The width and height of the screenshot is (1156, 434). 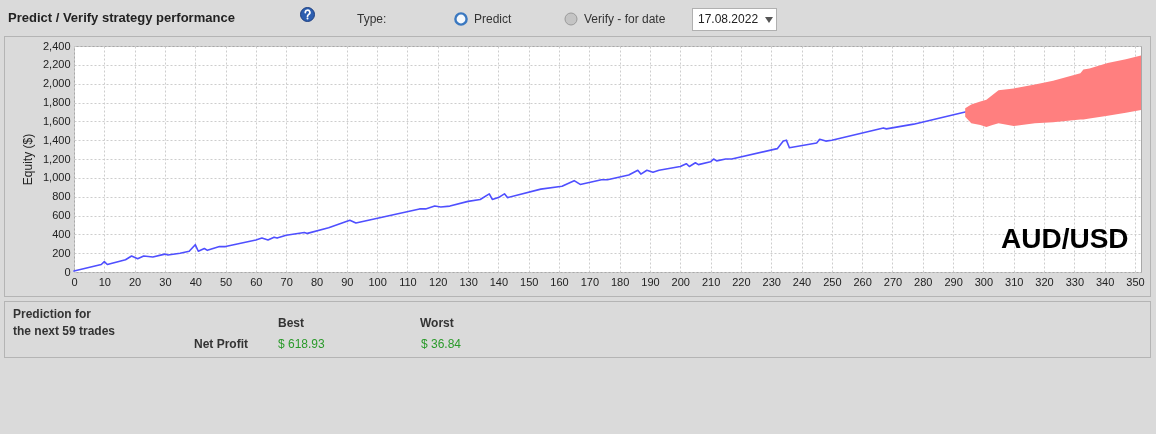 I want to click on x-tick-label: 200, so click(x=680, y=281).